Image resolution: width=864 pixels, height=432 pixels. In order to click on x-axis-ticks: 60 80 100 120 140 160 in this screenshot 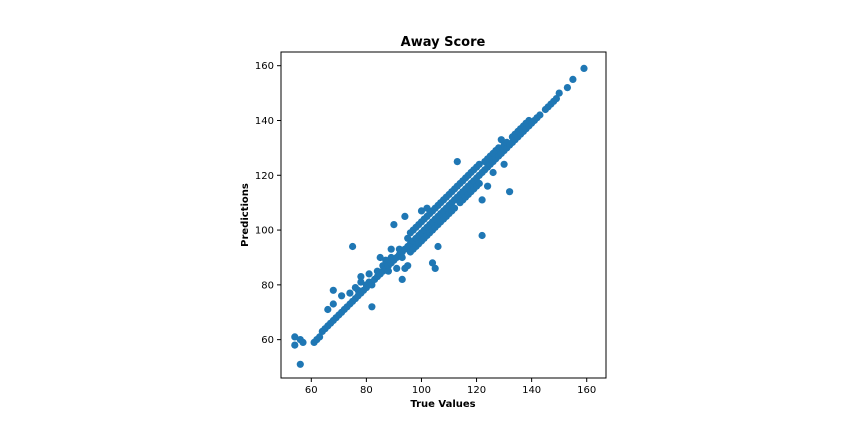, I will do `click(450, 387)`.